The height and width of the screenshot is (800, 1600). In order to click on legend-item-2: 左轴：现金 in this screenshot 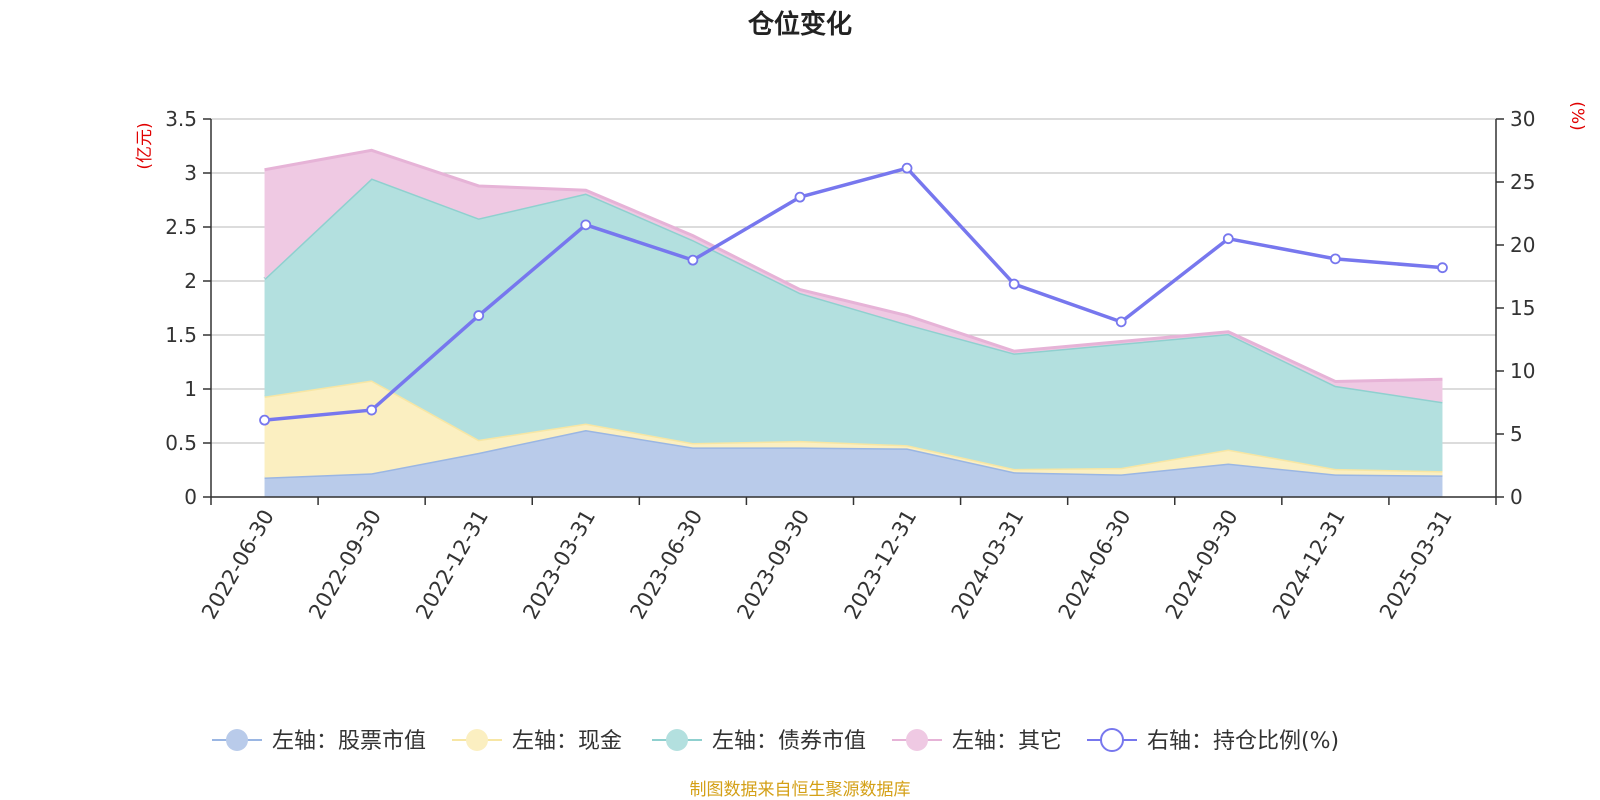, I will do `click(537, 741)`.